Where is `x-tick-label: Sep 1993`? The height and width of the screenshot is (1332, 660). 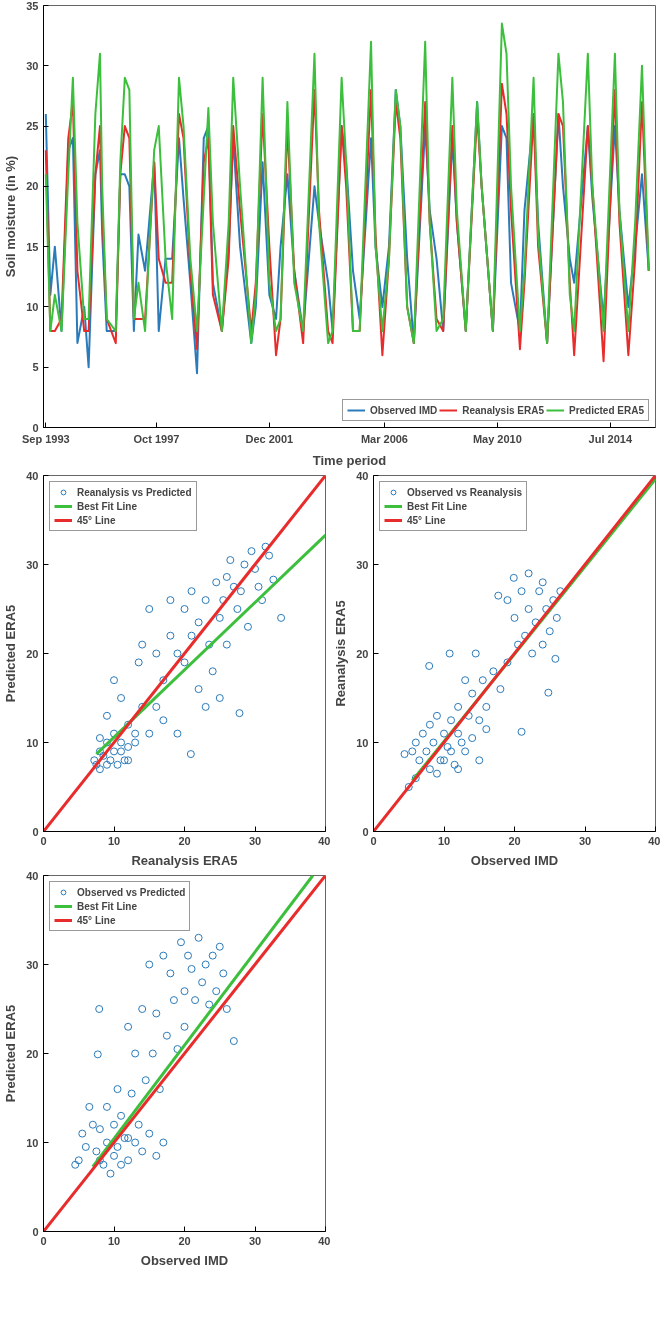 x-tick-label: Sep 1993 is located at coordinates (45, 438).